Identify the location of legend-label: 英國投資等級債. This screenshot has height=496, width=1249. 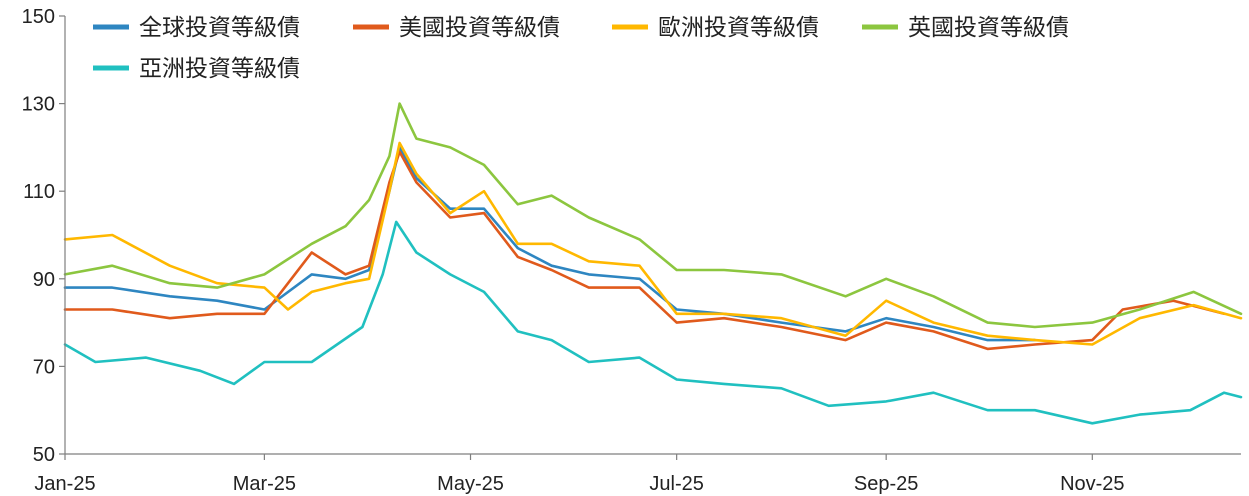
(988, 28).